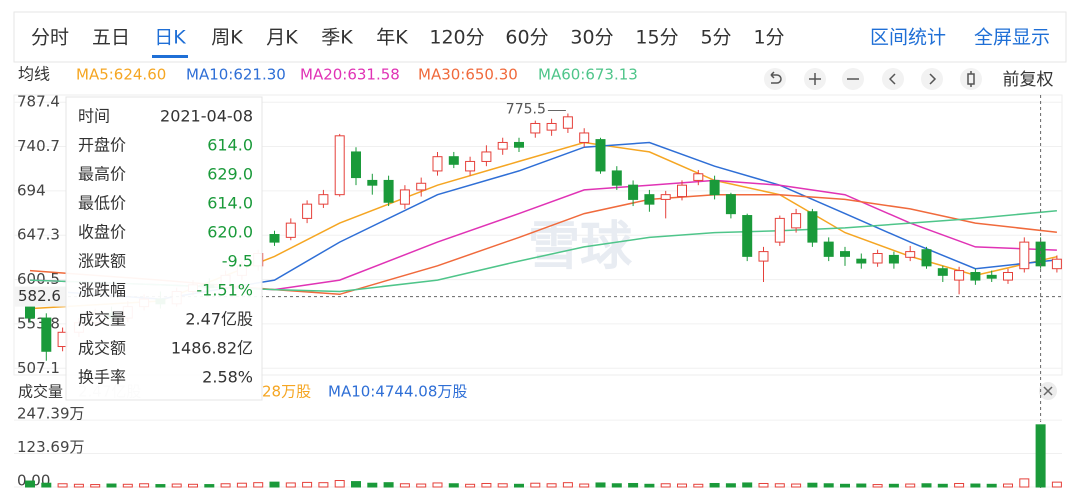 The image size is (1080, 500). Describe the element at coordinates (656, 38) in the screenshot. I see `tab: 15分` at that location.